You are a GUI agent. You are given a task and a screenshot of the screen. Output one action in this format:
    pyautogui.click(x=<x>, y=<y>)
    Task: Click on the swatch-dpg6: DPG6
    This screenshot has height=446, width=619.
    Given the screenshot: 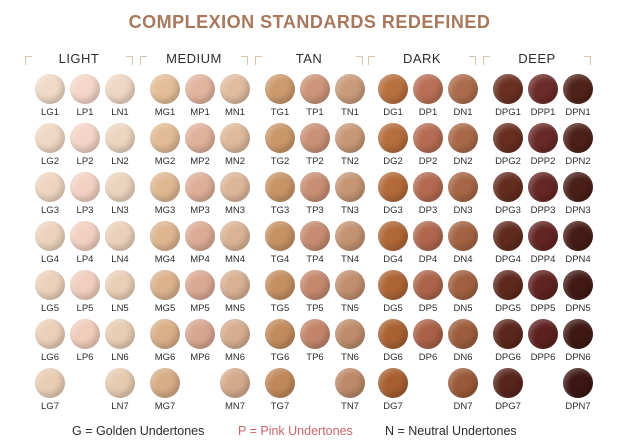 What is the action you would take?
    pyautogui.click(x=508, y=341)
    